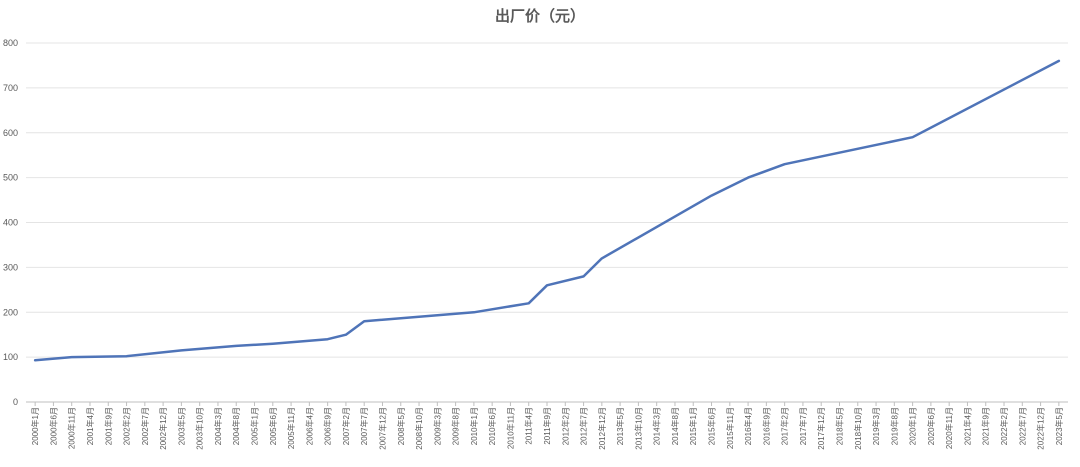 The width and height of the screenshot is (1080, 467). I want to click on x-tick-label: 2021年9月, so click(986, 426).